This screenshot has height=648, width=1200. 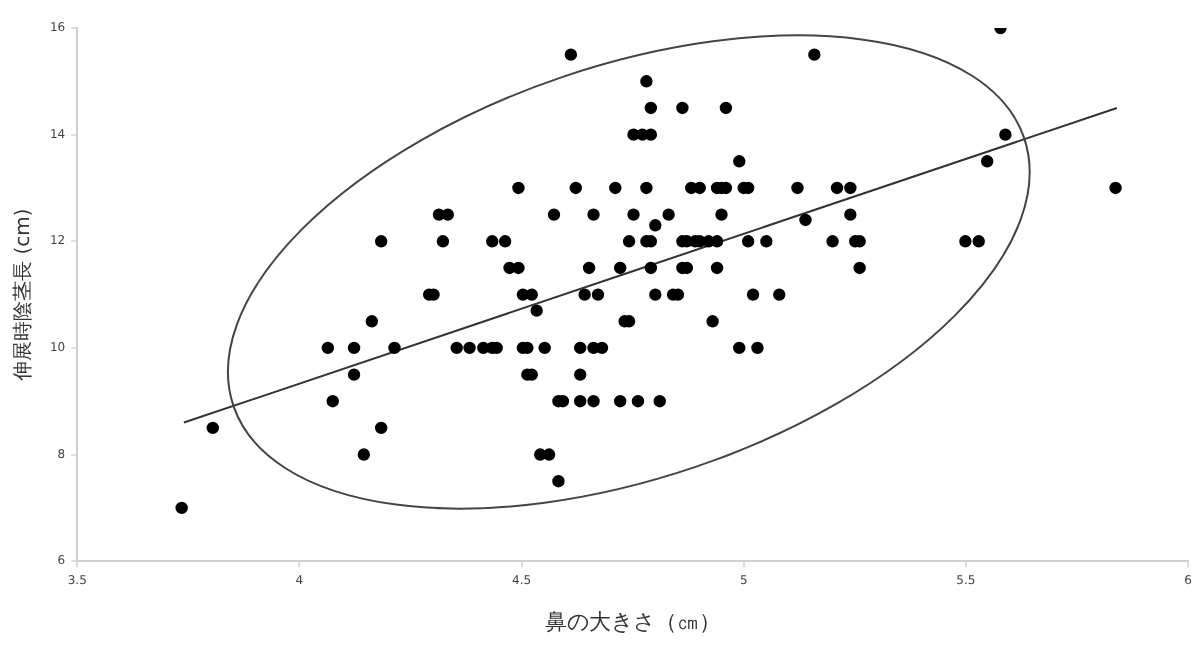 I want to click on x-axis-title: 鼻の大きさ（㎝）, so click(x=632, y=621).